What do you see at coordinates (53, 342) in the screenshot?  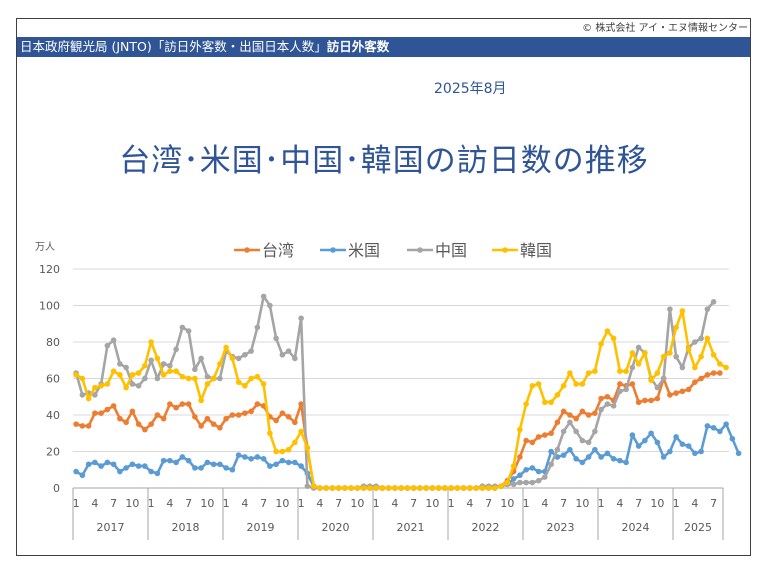 I see `y-tick-label: 80` at bounding box center [53, 342].